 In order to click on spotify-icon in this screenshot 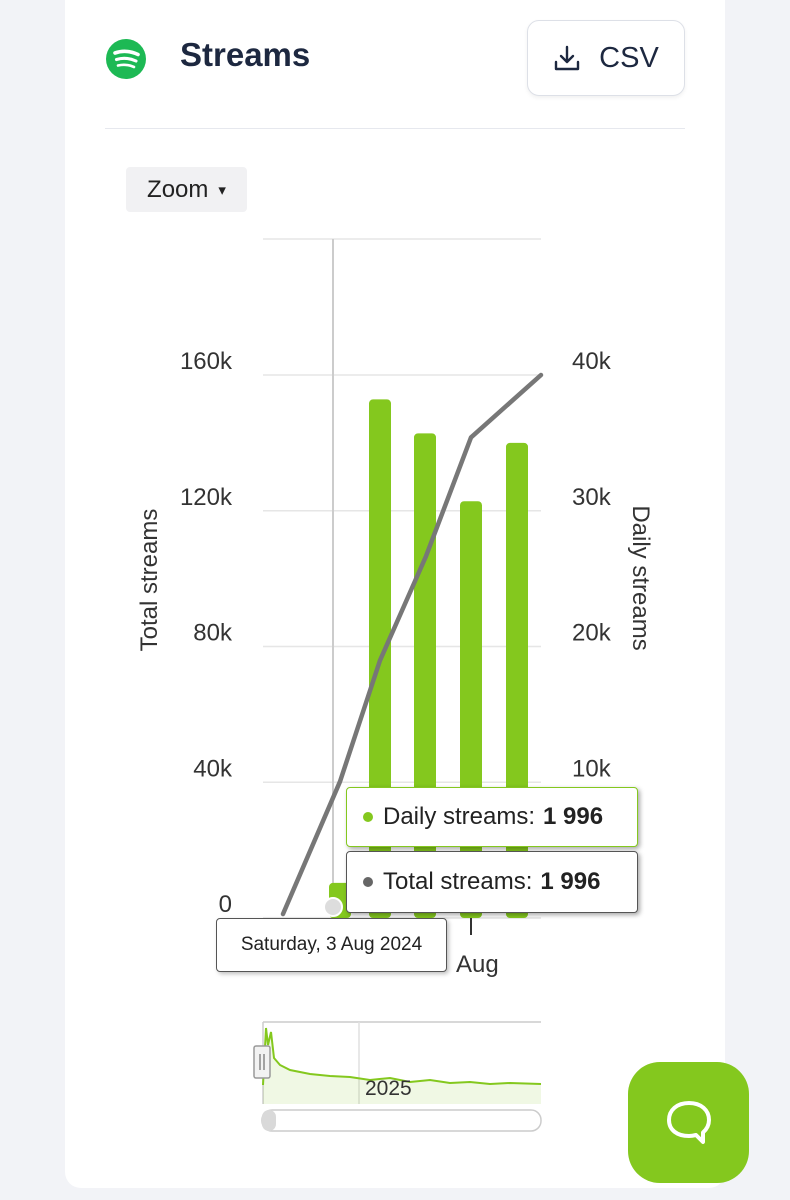, I will do `click(126, 59)`.